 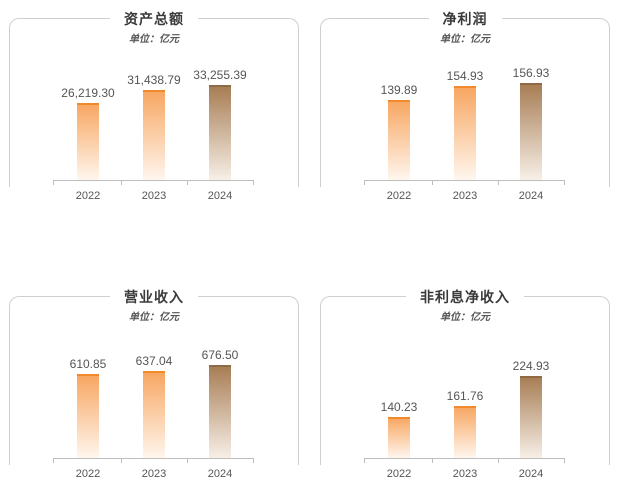 I want to click on data-label-2024: 33,255.39, so click(x=220, y=75).